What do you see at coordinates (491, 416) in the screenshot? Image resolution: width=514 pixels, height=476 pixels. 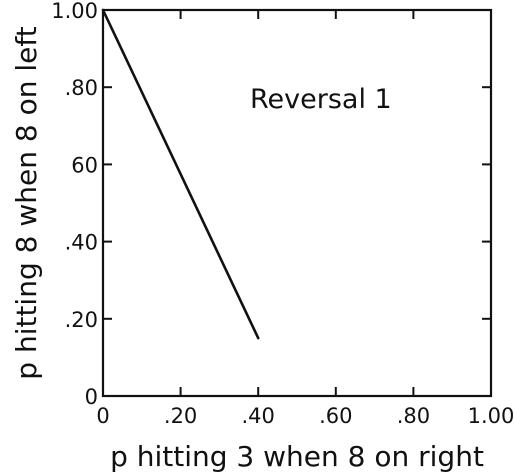 I see `x-tick-label: 1.00` at bounding box center [491, 416].